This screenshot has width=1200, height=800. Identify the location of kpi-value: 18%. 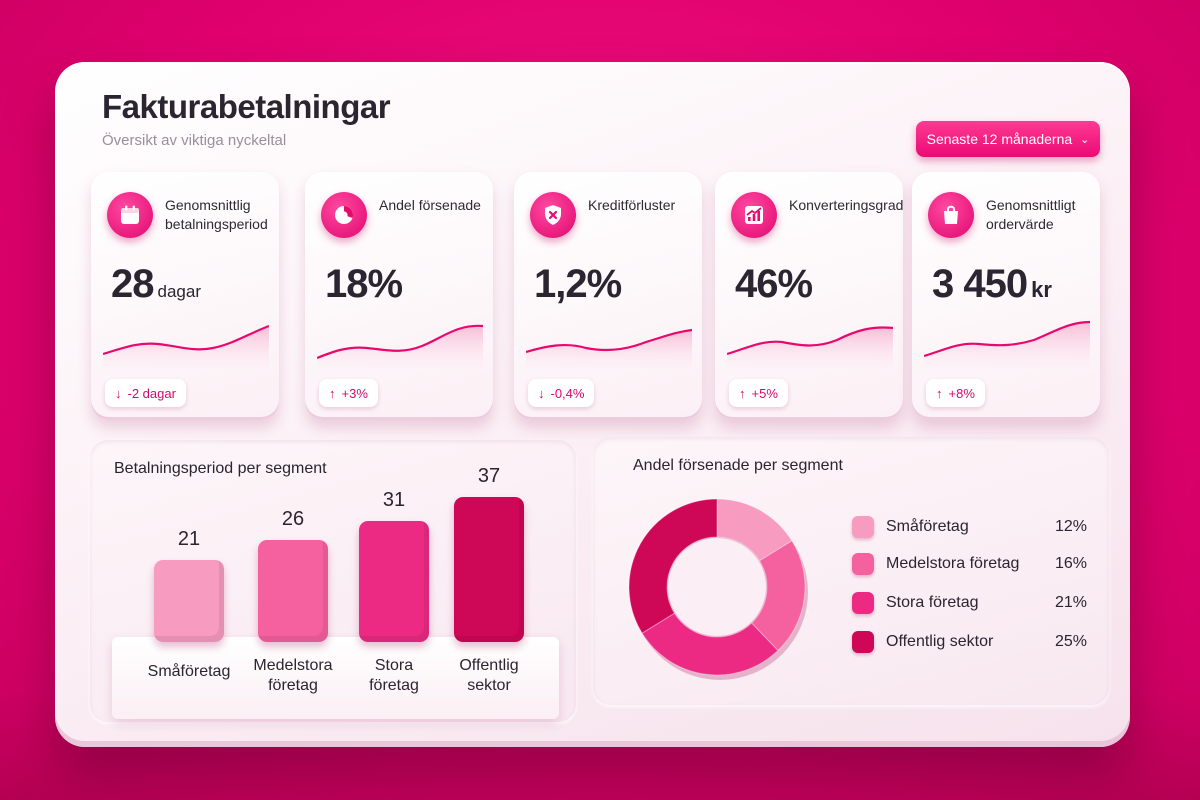
(364, 284).